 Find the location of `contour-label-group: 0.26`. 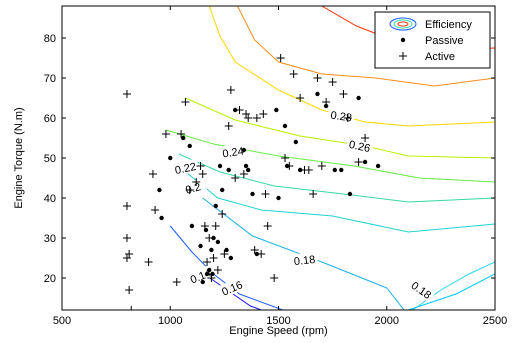

contour-label-group: 0.26 is located at coordinates (359, 145).